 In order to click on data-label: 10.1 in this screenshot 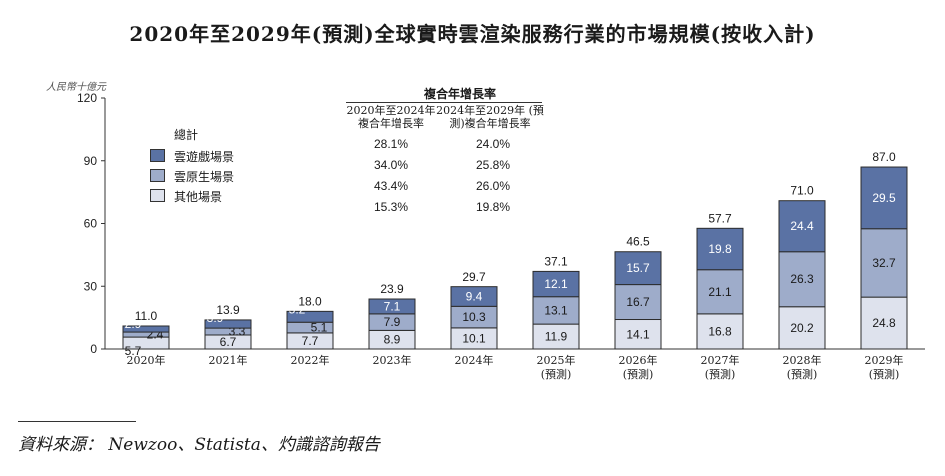, I will do `click(474, 338)`.